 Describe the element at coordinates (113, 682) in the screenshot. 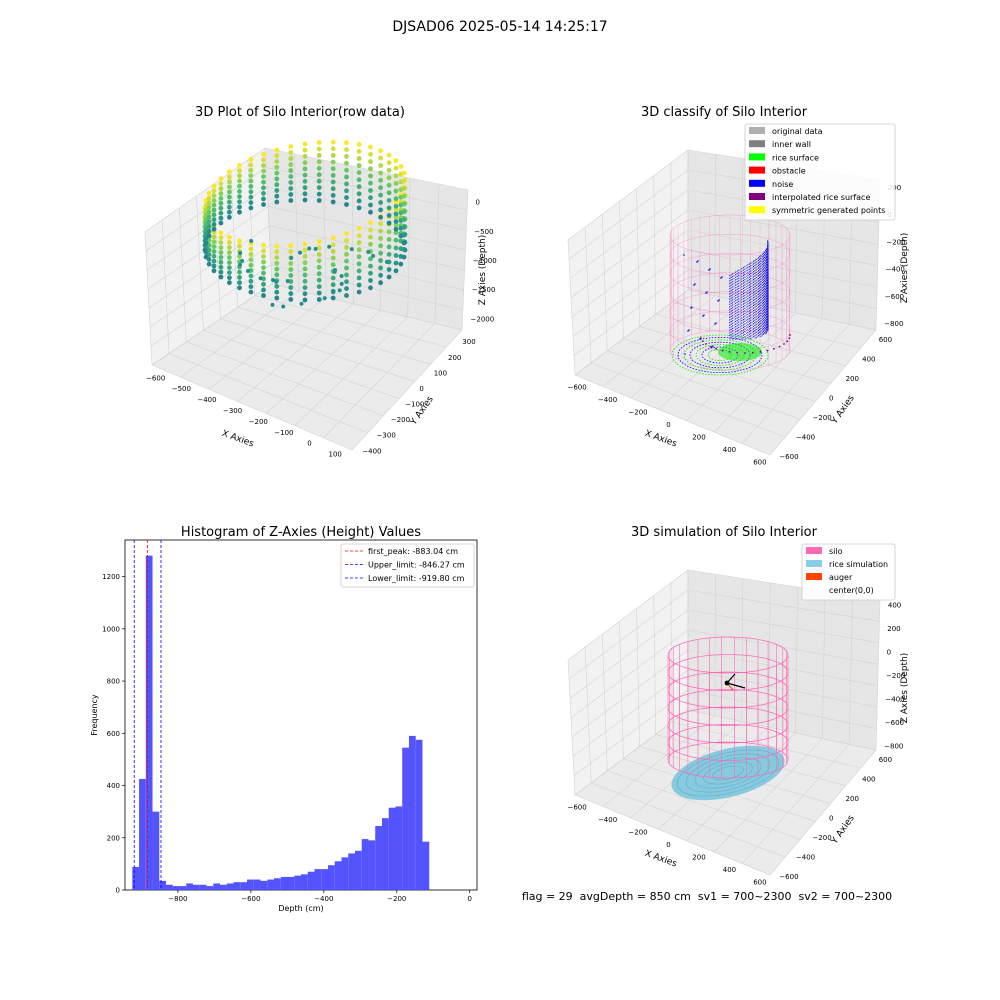

I see `y-tick-label: 800` at that location.